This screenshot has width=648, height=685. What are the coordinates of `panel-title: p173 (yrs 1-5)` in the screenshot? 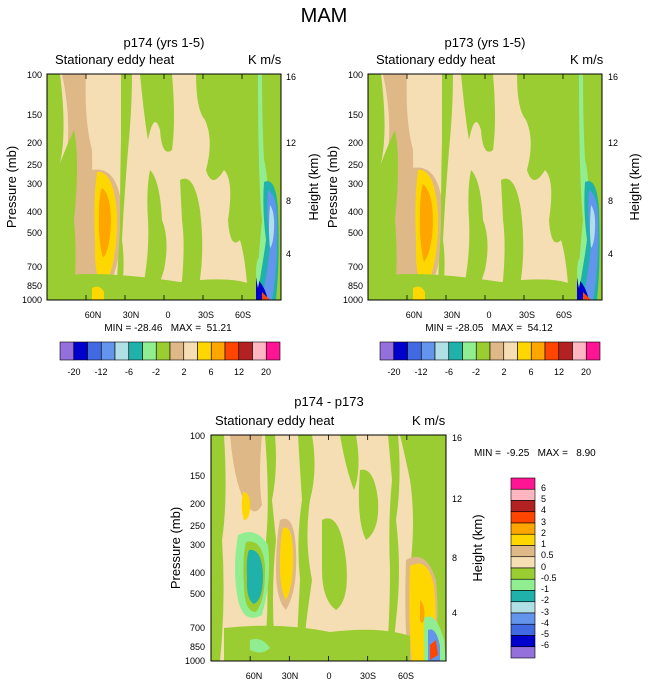 It's located at (485, 42).